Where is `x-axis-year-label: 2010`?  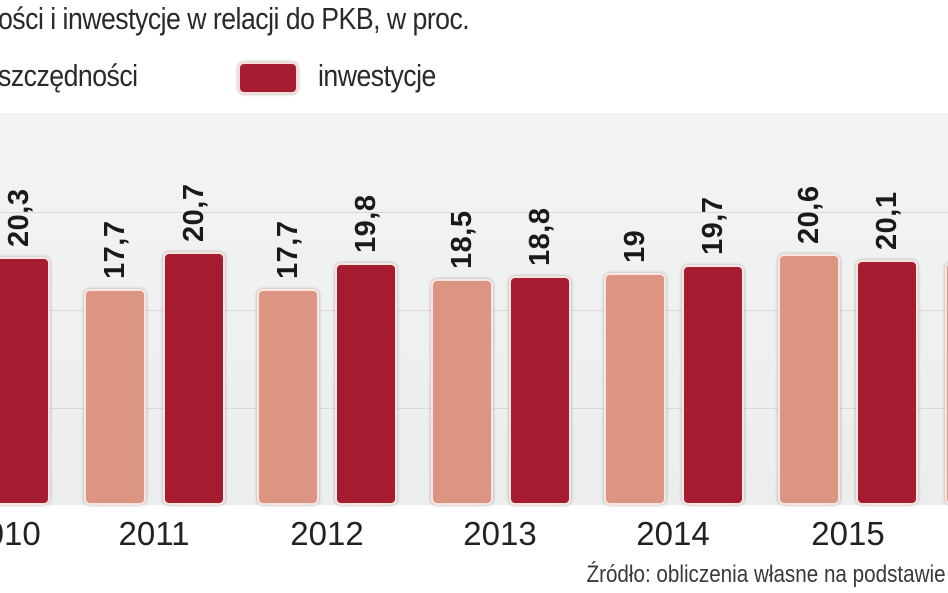
x-axis-year-label: 2010 is located at coordinates (20, 533).